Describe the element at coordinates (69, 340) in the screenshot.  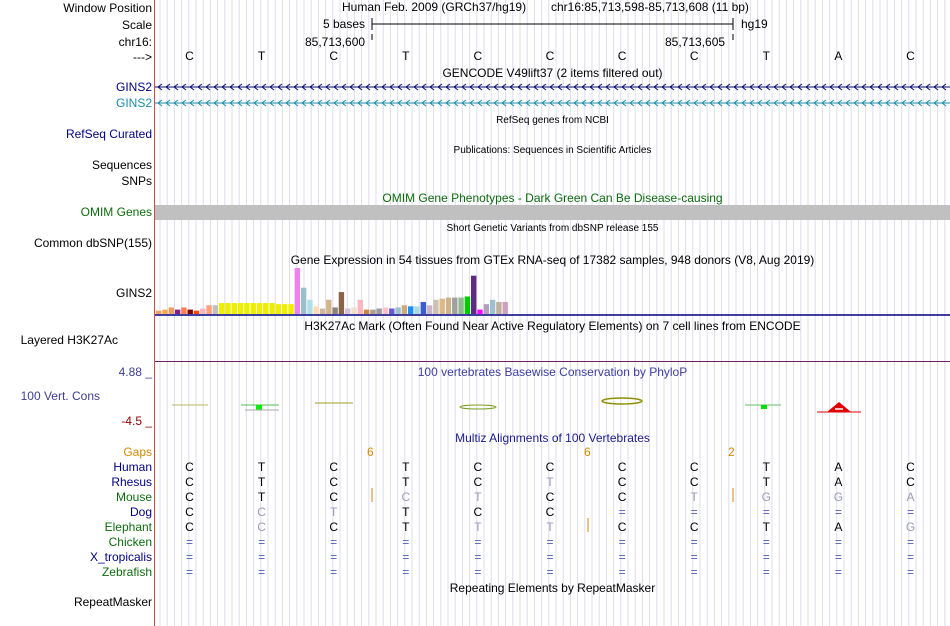
I see `layered-h3k27ac-label: Layered H3K27Ac` at that location.